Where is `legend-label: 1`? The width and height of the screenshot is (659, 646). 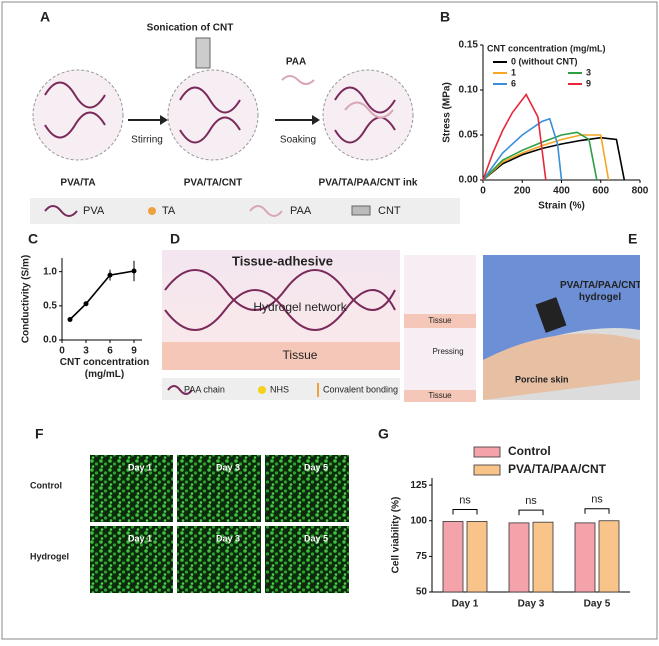
legend-label: 1 is located at coordinates (513, 72).